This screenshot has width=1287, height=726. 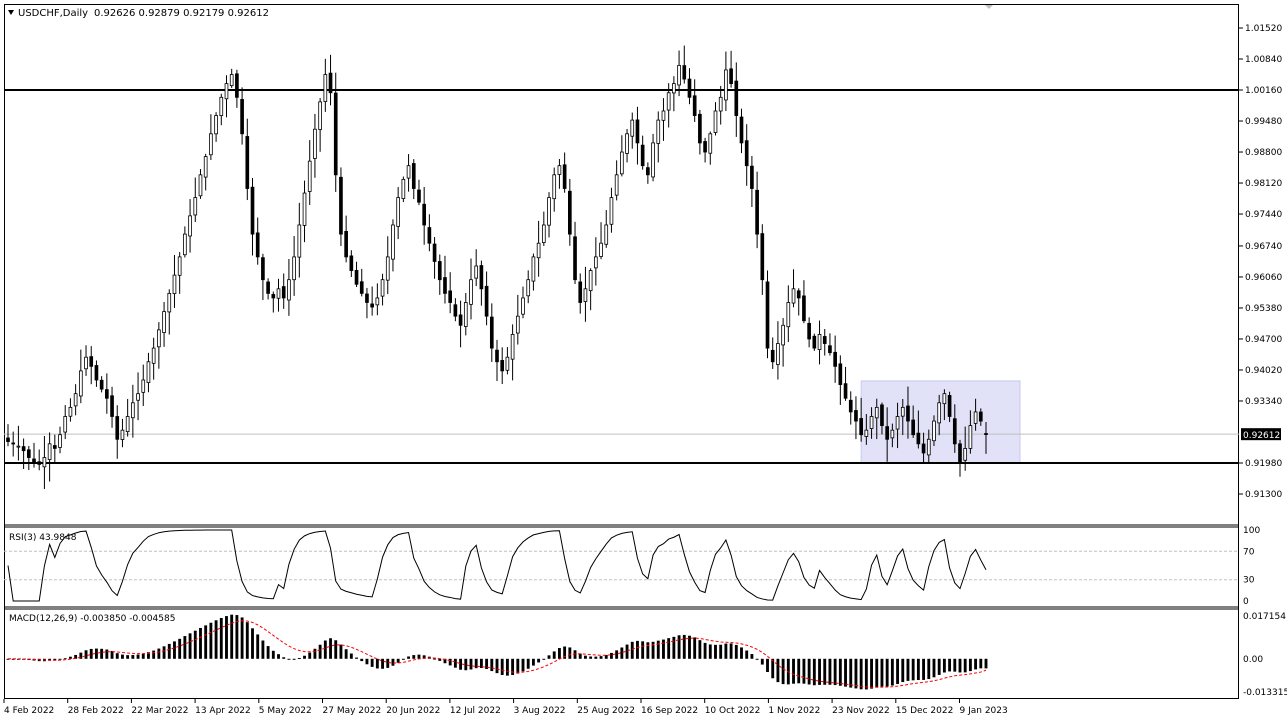 What do you see at coordinates (1263, 122) in the screenshot?
I see `price-tick-label: 0.99480` at bounding box center [1263, 122].